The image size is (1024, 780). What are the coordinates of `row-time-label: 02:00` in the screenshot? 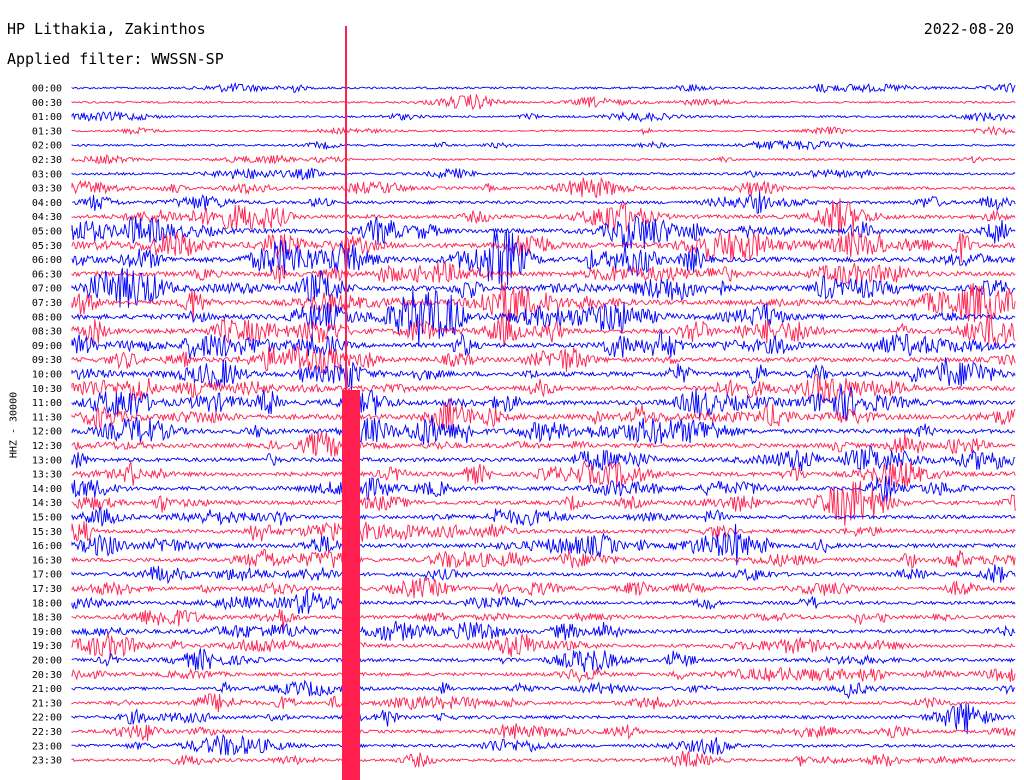 It's located at (47, 146).